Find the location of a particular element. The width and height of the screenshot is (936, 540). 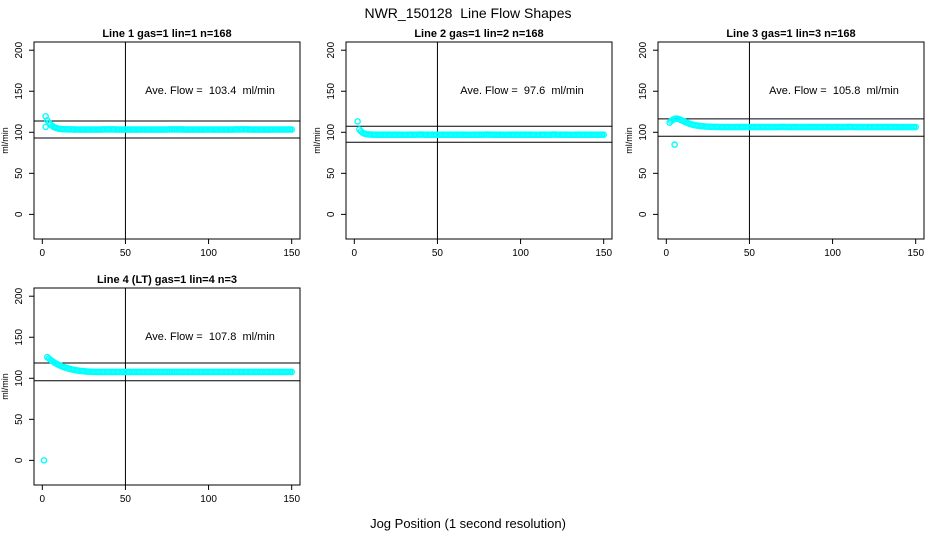

ave-flow-annotation: Ave. Flow = 107.8 ml/min is located at coordinates (210, 337).